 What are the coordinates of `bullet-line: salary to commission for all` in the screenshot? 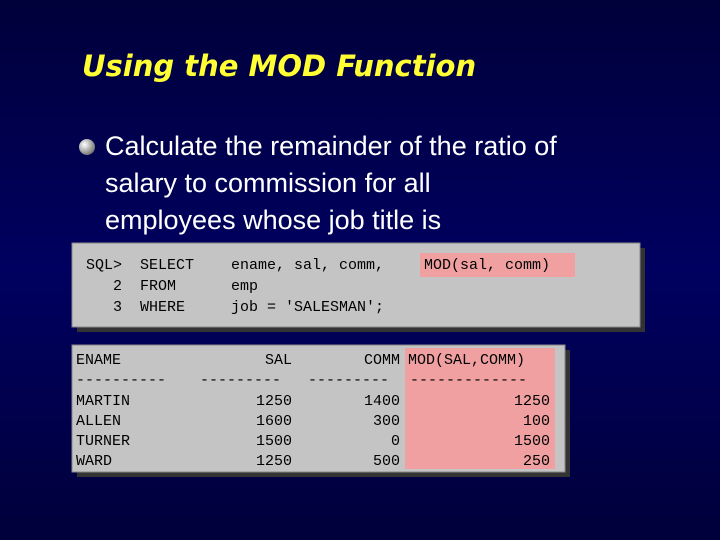 It's located at (268, 183).